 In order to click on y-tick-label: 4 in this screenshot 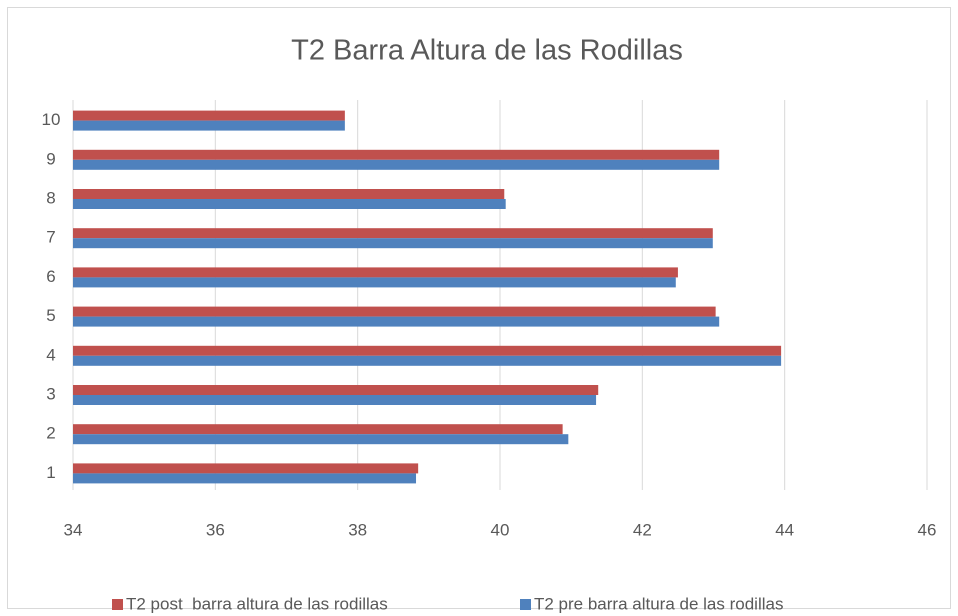, I will do `click(50, 354)`.